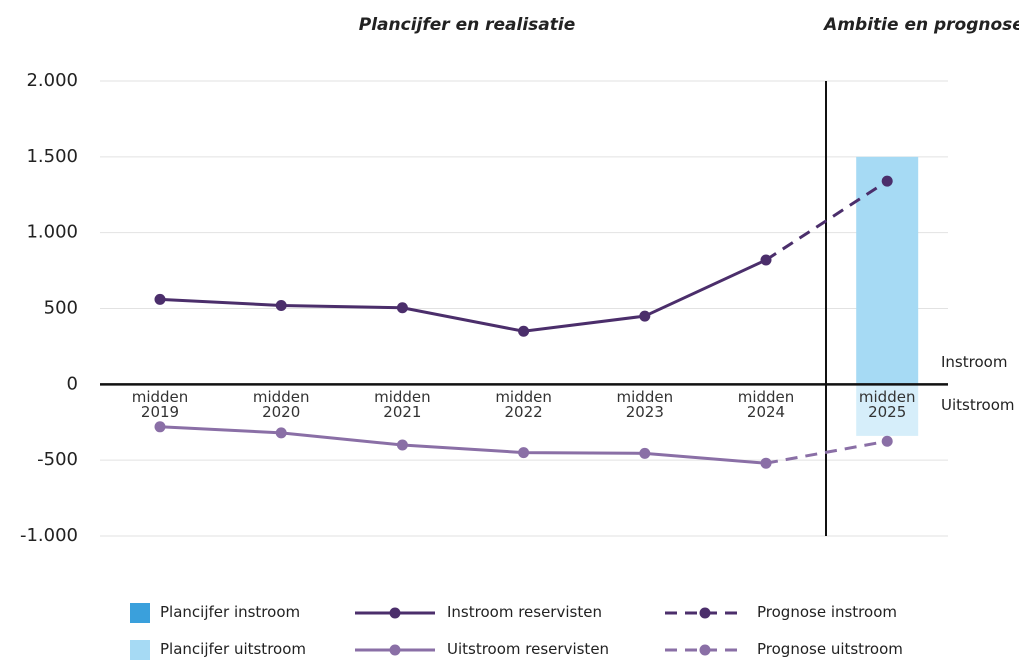  I want to click on heading: Plancijfer en realisatie, so click(467, 25).